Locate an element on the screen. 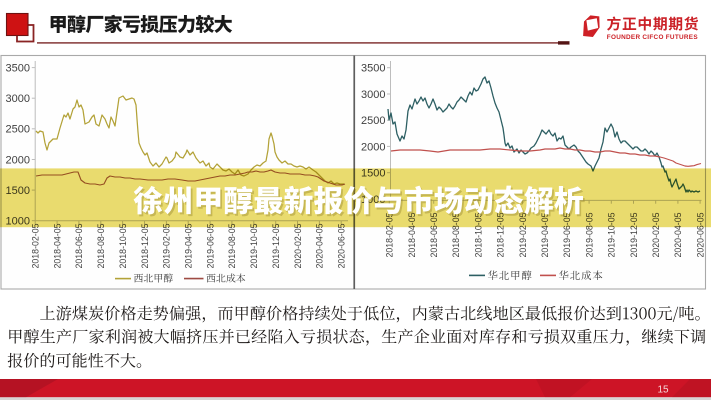  svg-text: FOUNDER CIFCO FUTURES is located at coordinates (653, 37).